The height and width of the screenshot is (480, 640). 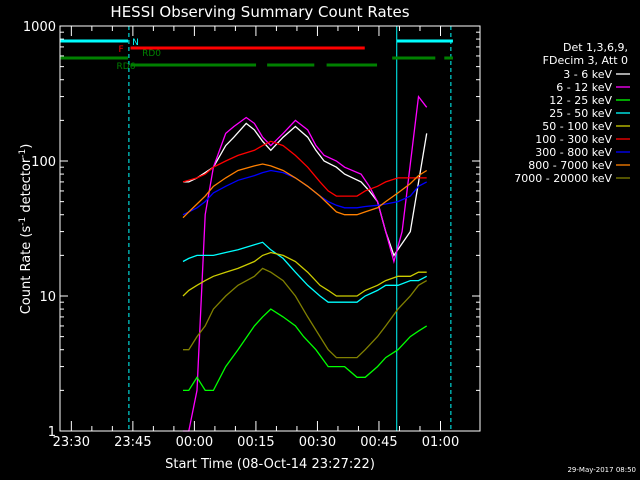 I want to click on x-axis-label: Start Time (08-Oct-14 23:27:22), so click(x=270, y=464).